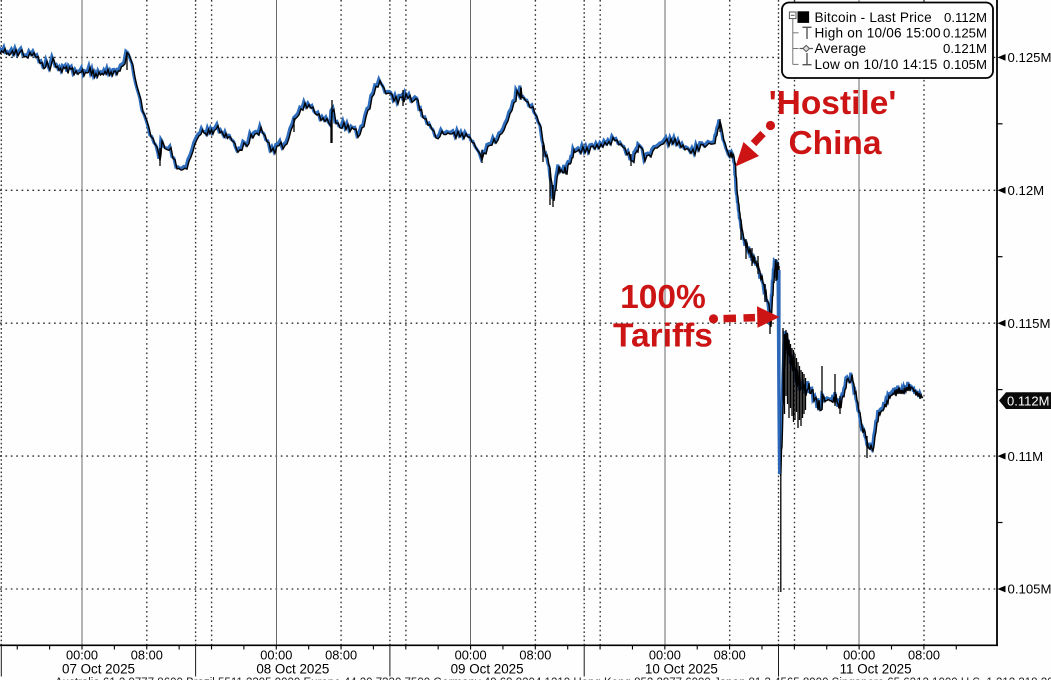  I want to click on svg-text: 0.121M, so click(965, 48).